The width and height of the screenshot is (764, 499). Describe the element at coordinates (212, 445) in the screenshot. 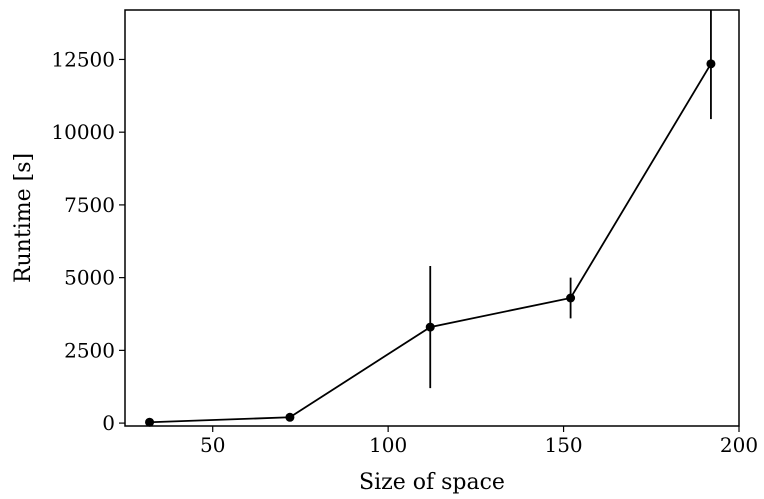

I see `x-tick-label: 50` at that location.